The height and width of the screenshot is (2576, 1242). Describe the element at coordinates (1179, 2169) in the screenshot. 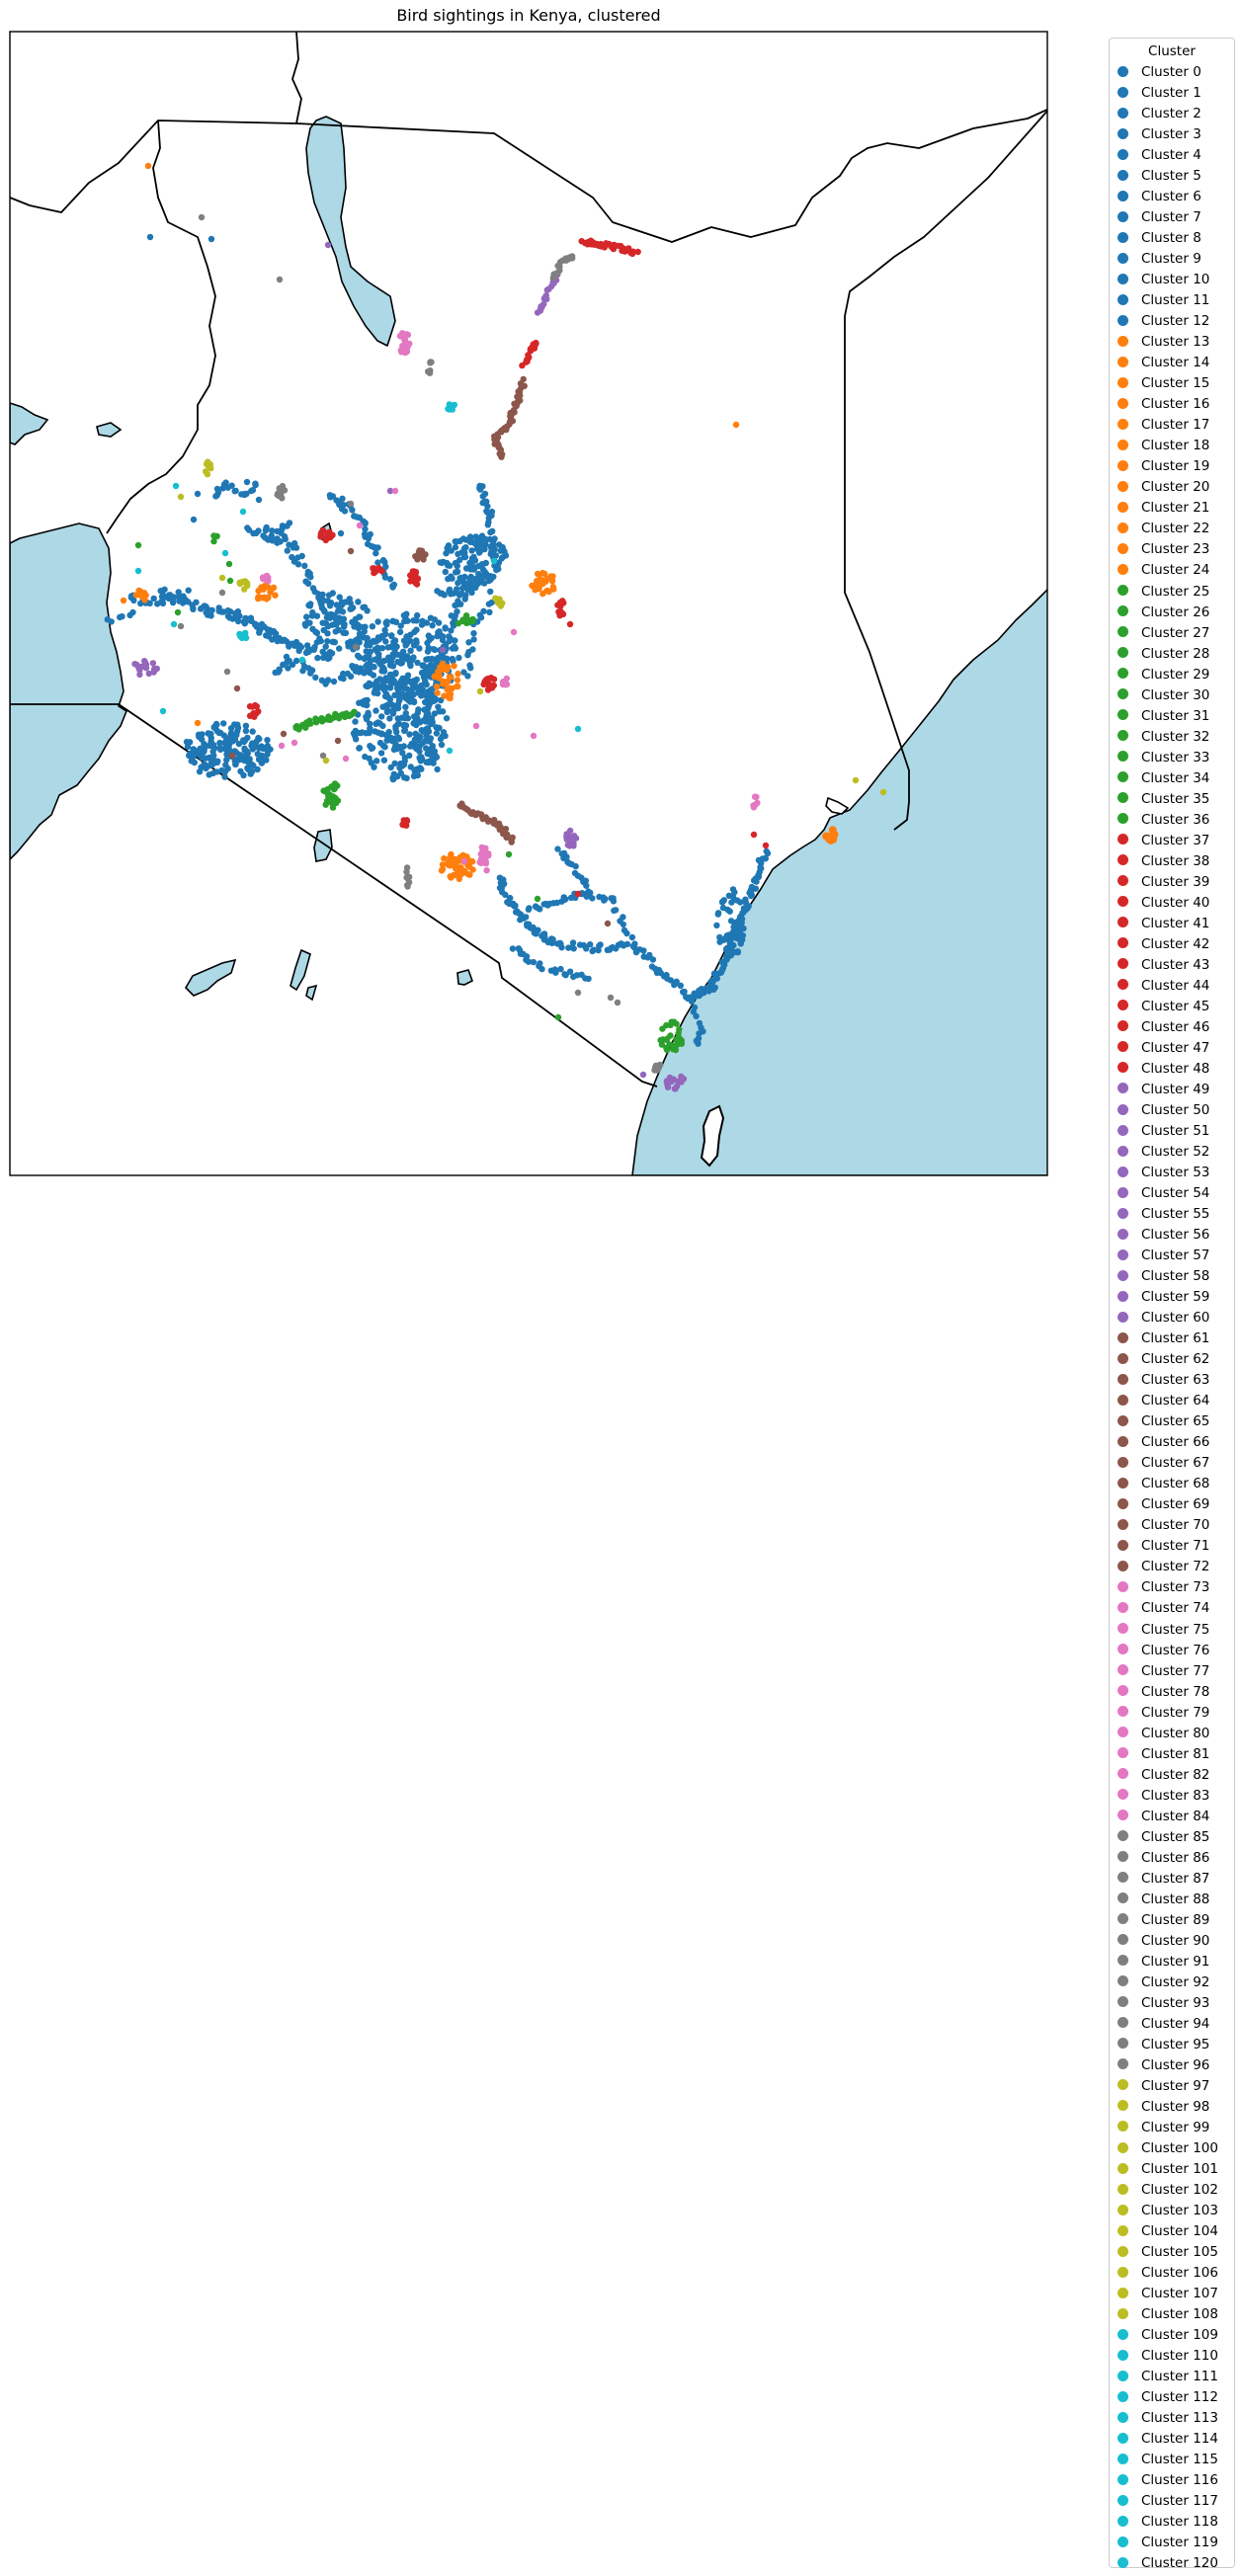

I see `legend-label: Cluster 101` at that location.